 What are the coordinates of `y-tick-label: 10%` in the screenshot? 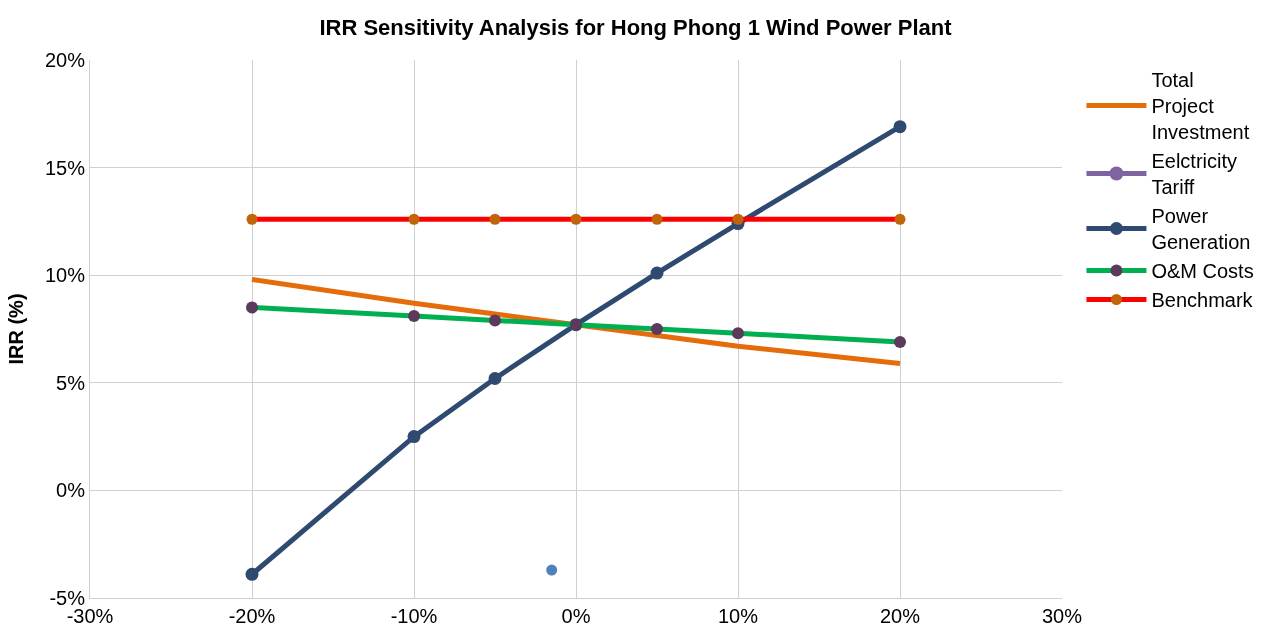 It's located at (65, 275).